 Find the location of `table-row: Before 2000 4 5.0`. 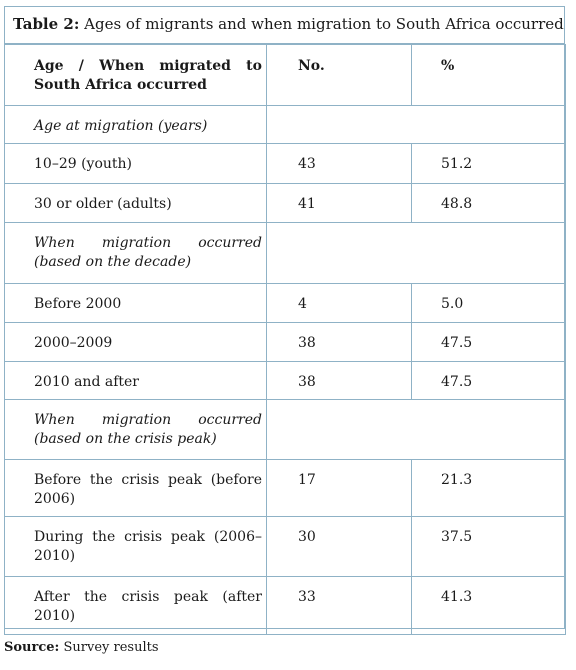

table-row: Before 2000 4 5.0 is located at coordinates (285, 303).